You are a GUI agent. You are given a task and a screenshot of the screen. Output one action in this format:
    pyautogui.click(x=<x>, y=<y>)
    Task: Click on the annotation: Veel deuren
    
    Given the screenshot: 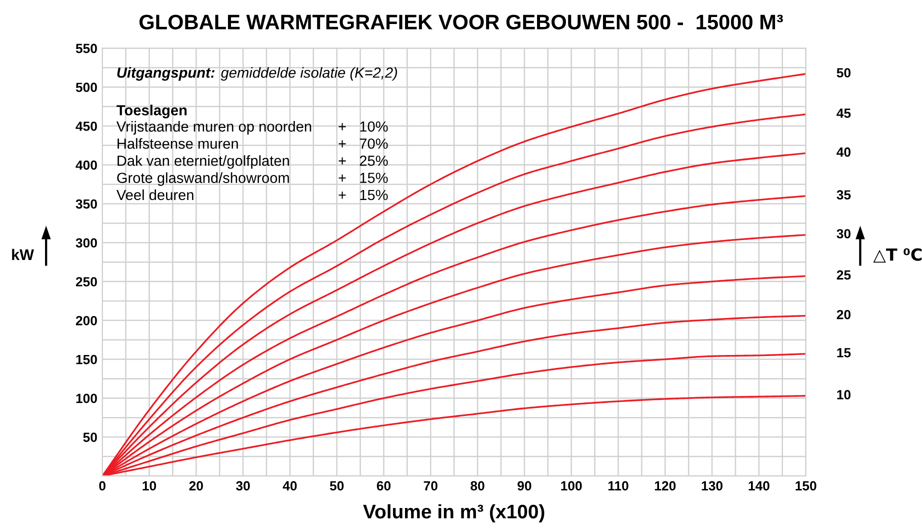 What is the action you would take?
    pyautogui.click(x=155, y=194)
    